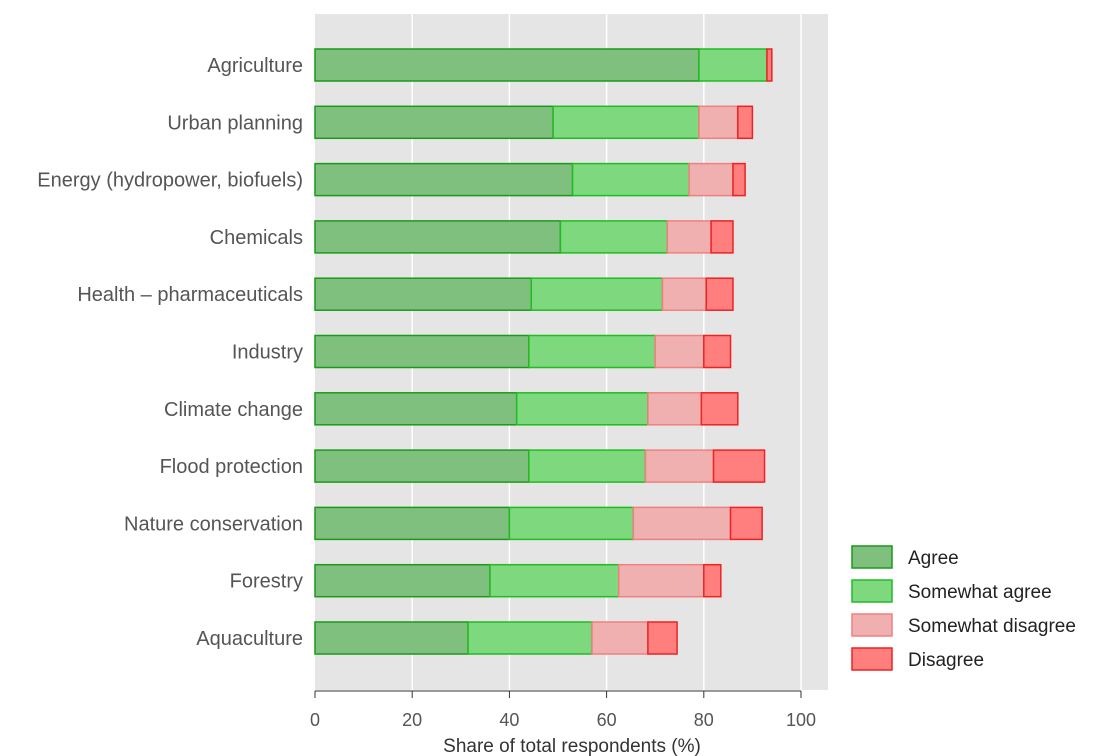 The height and width of the screenshot is (756, 1105). Describe the element at coordinates (530, 638) in the screenshot. I see `bar-aquaculture-somewhat-agree` at that location.